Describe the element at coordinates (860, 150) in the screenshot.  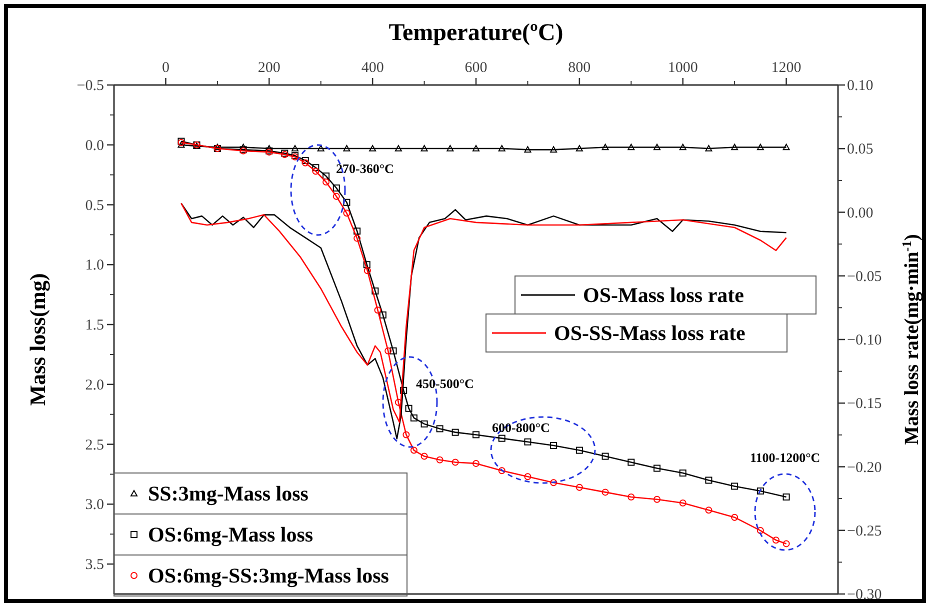
I see `y2-tick-label: 0.05` at that location.